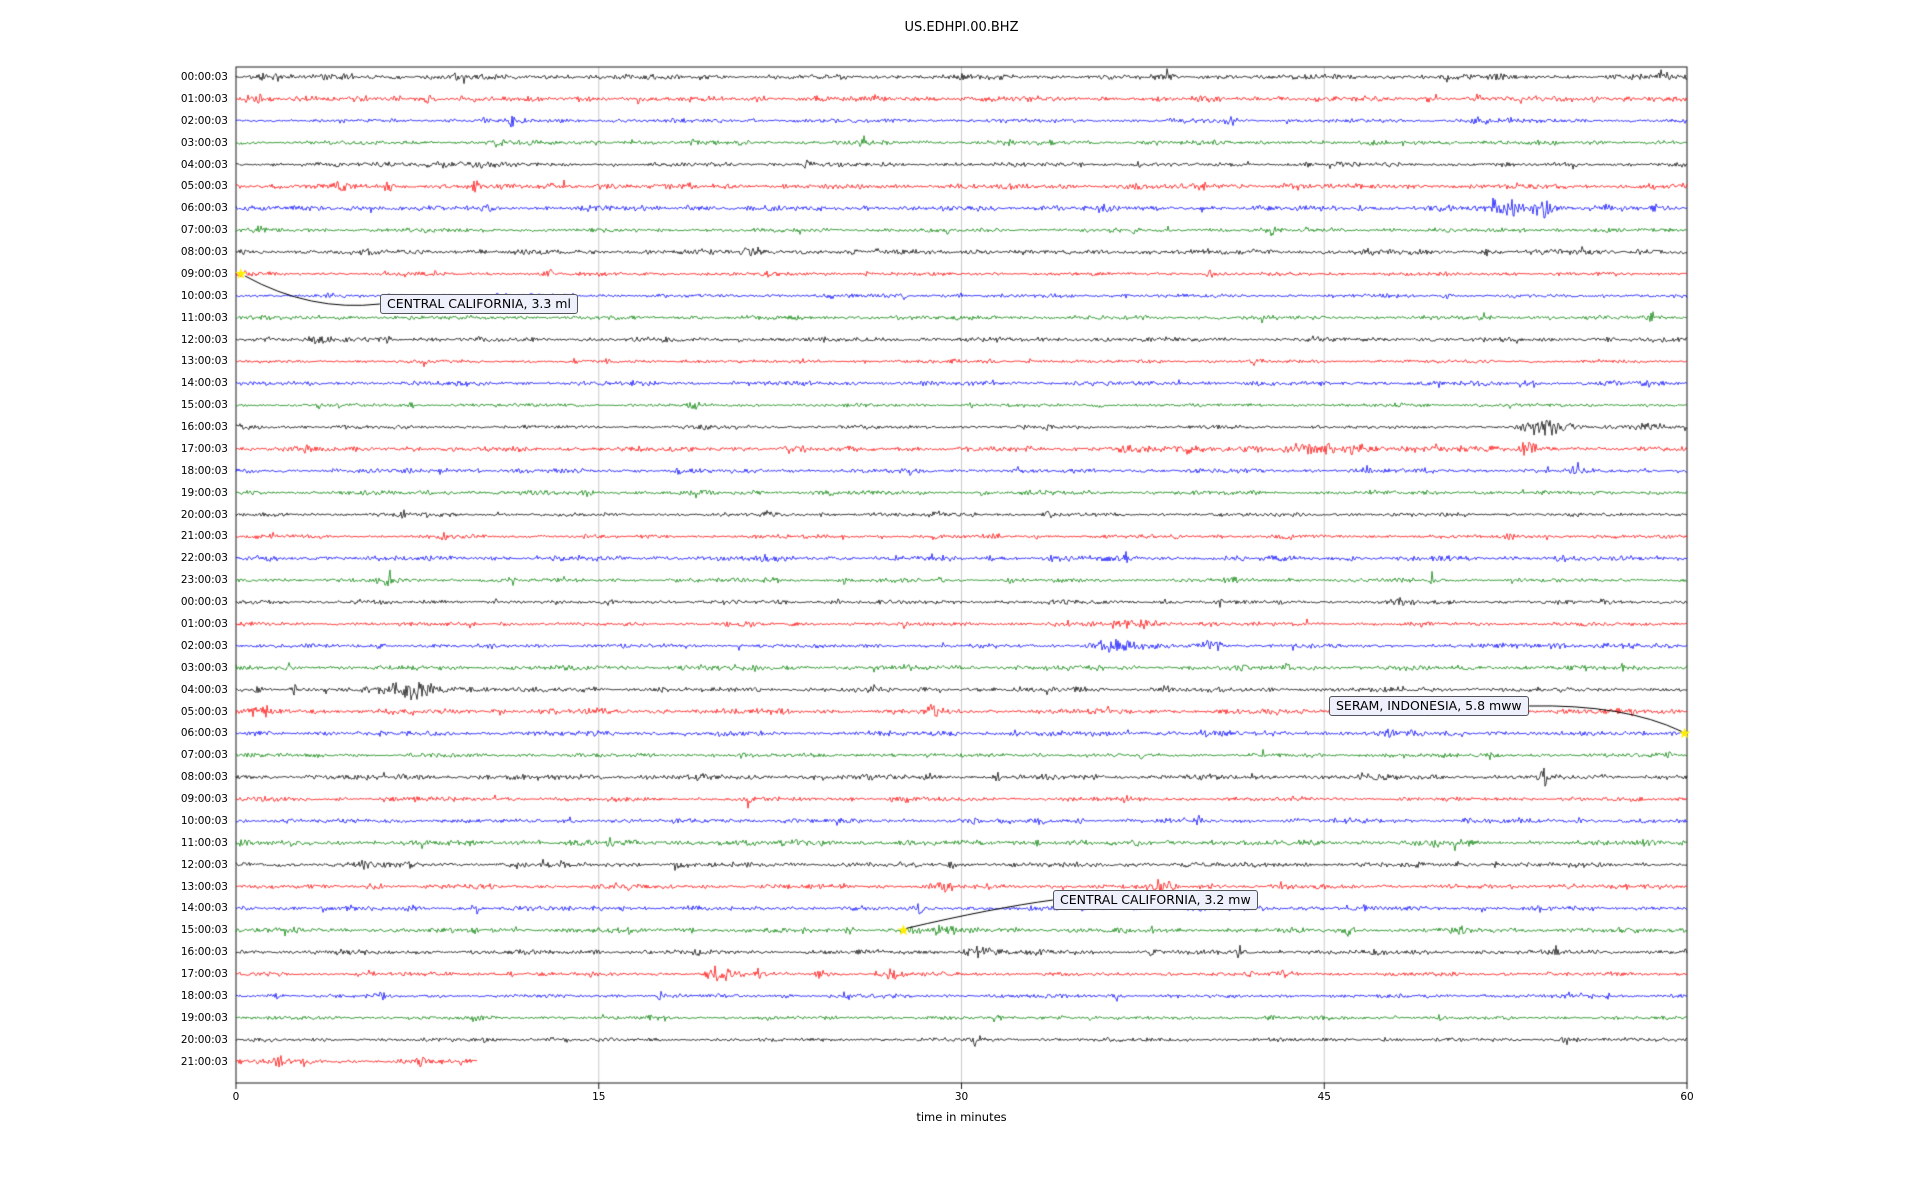 The height and width of the screenshot is (1200, 1920). Describe the element at coordinates (204, 580) in the screenshot. I see `row-label: 23:00:03` at that location.